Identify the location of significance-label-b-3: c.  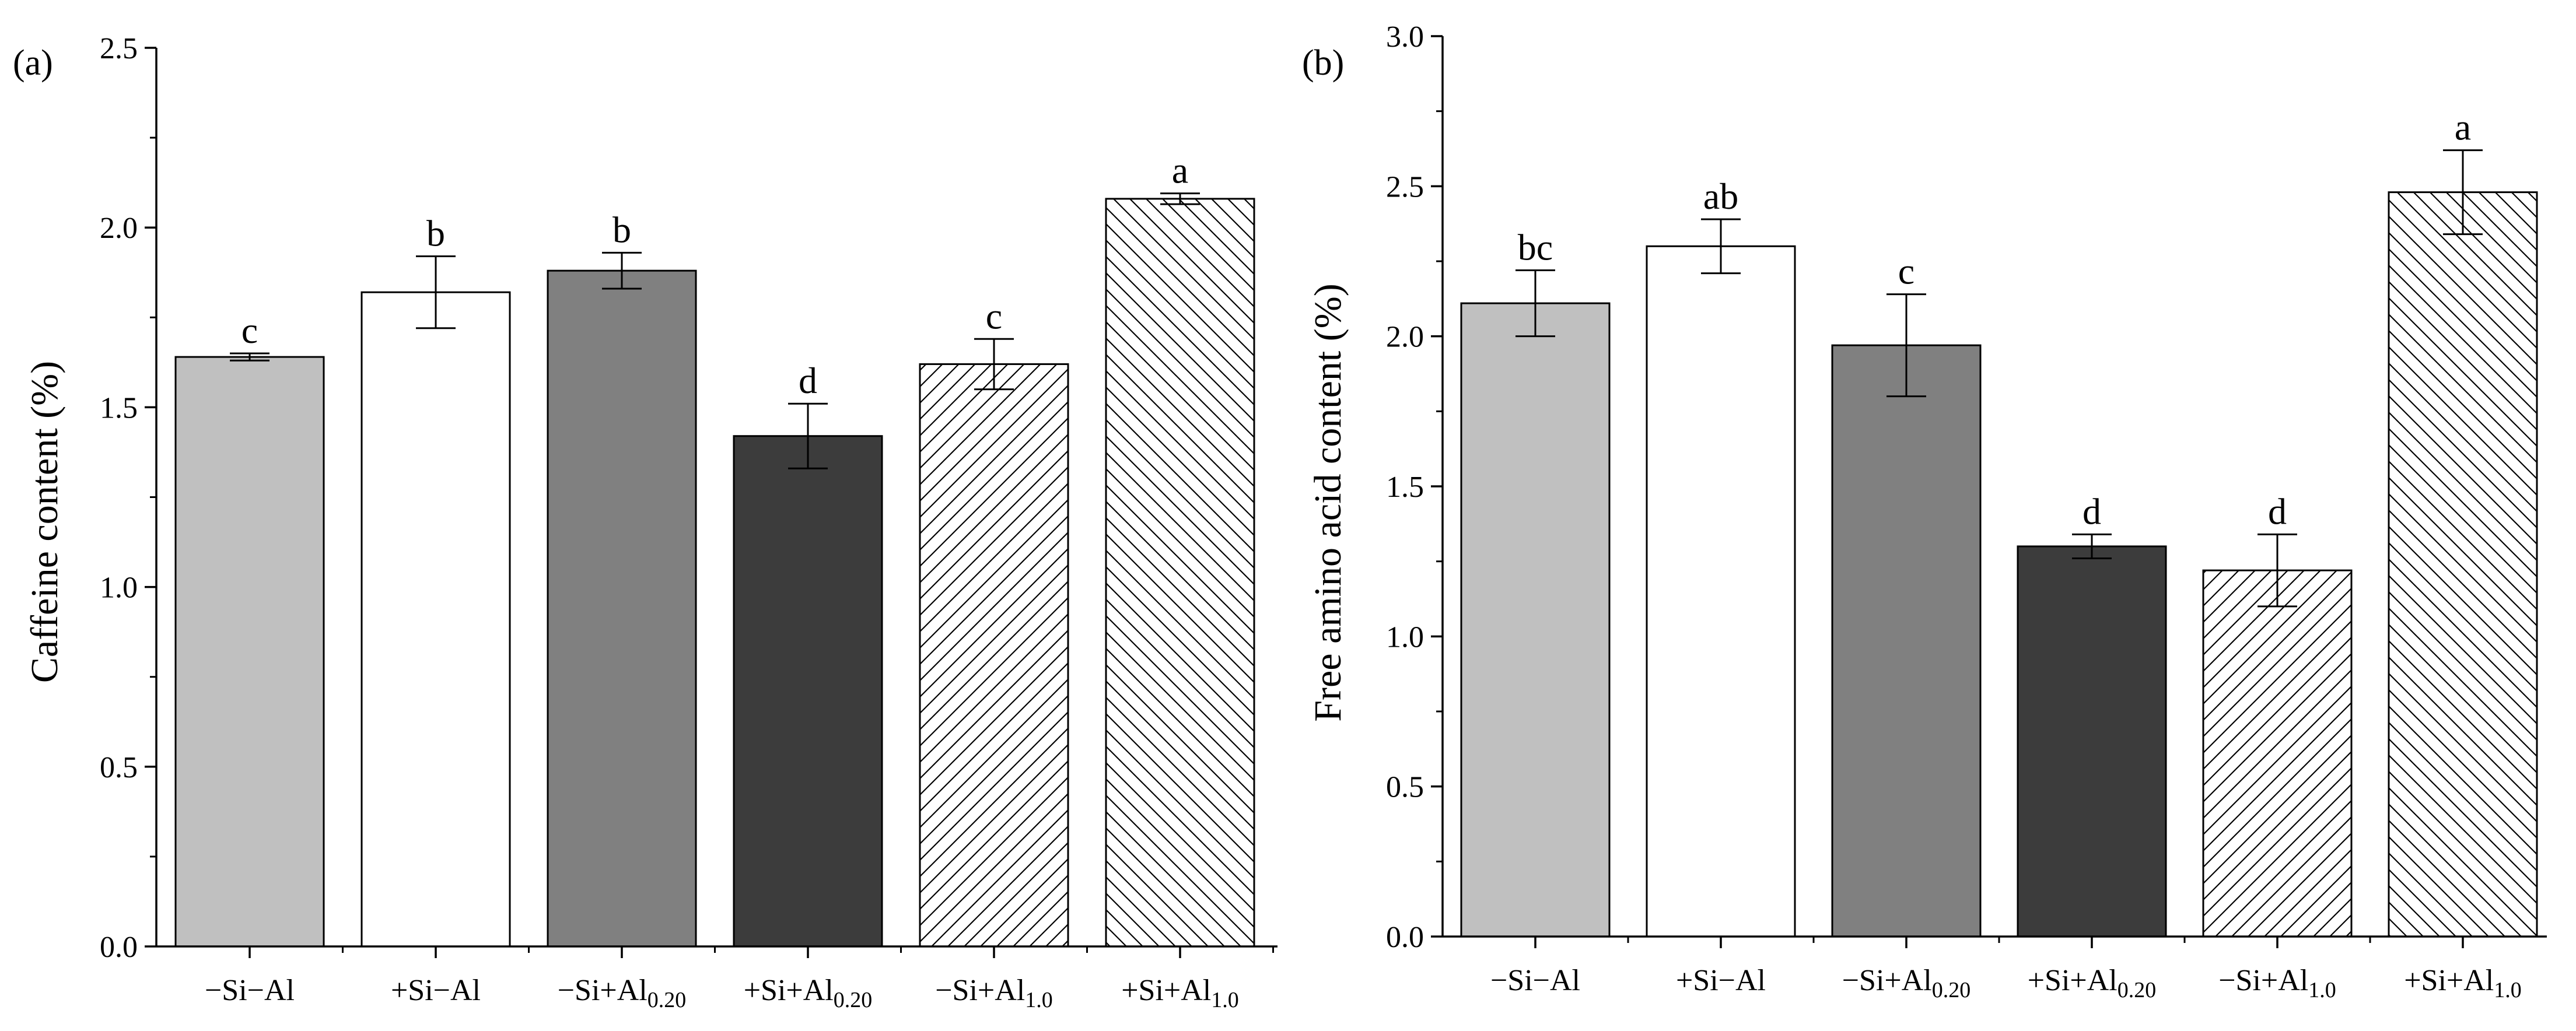
(1906, 271).